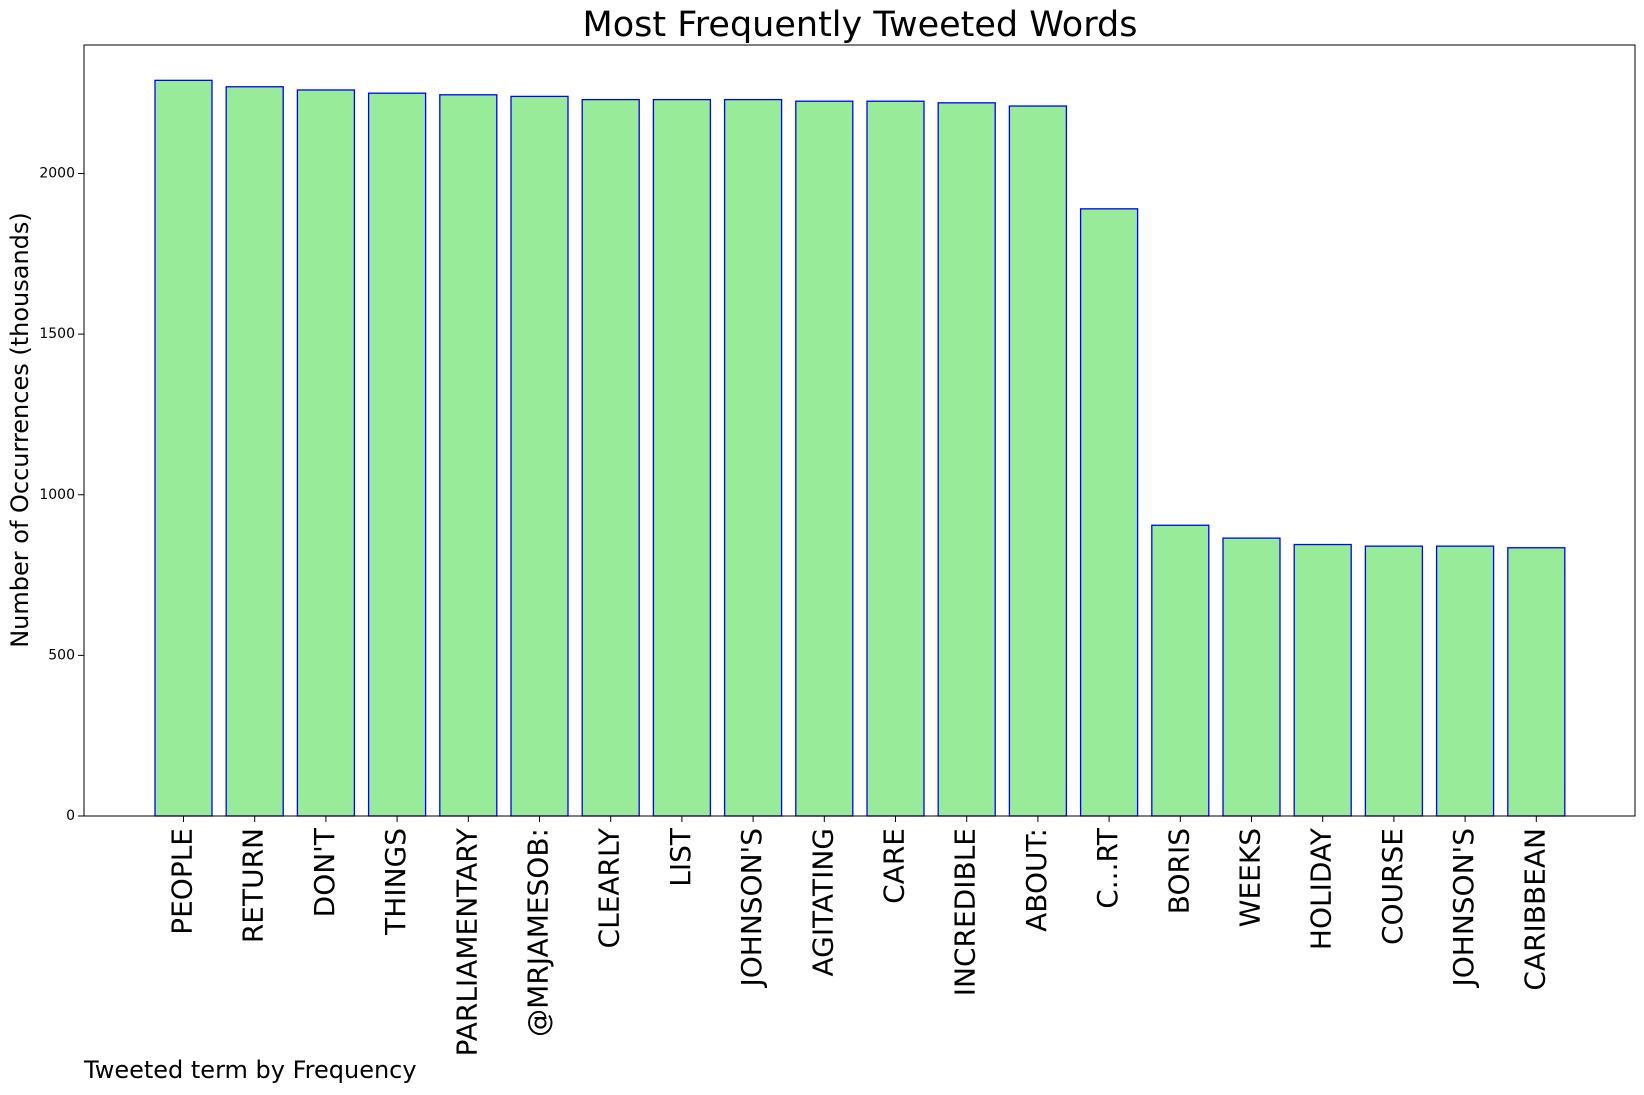  What do you see at coordinates (1250, 877) in the screenshot?
I see `x-tick-label: WEEKS` at bounding box center [1250, 877].